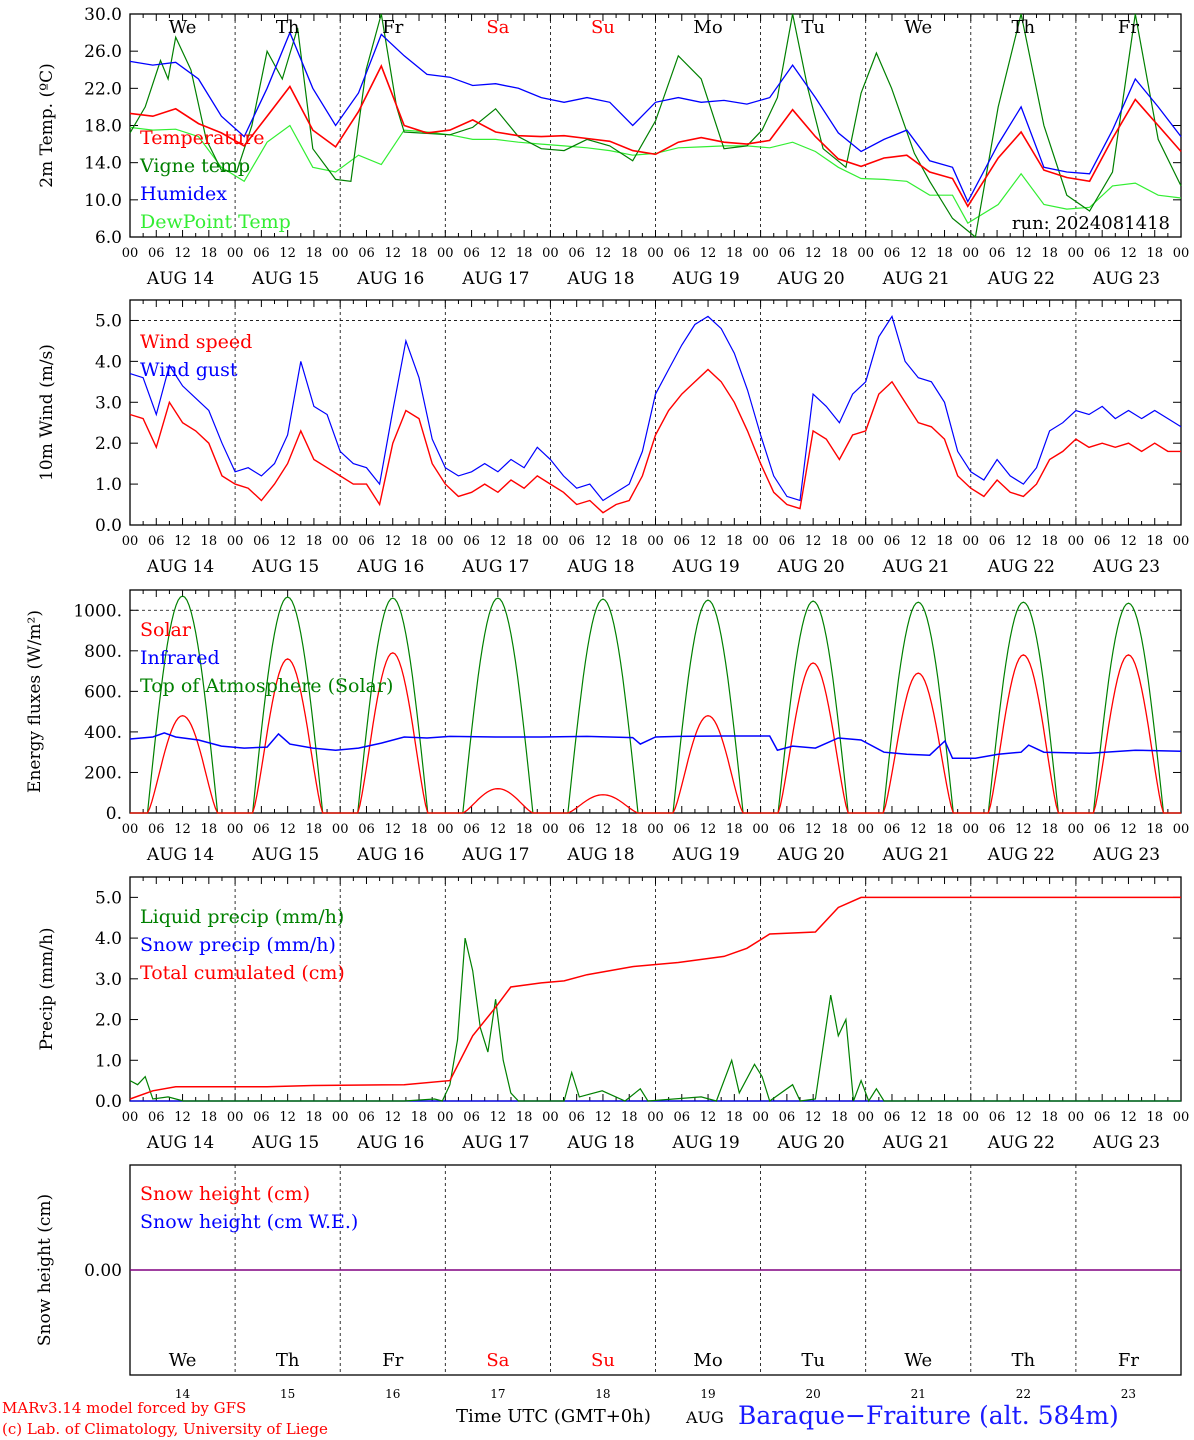 The width and height of the screenshot is (1194, 1440). I want to click on y-axis-label: 10m Wind (m/s), so click(47, 412).